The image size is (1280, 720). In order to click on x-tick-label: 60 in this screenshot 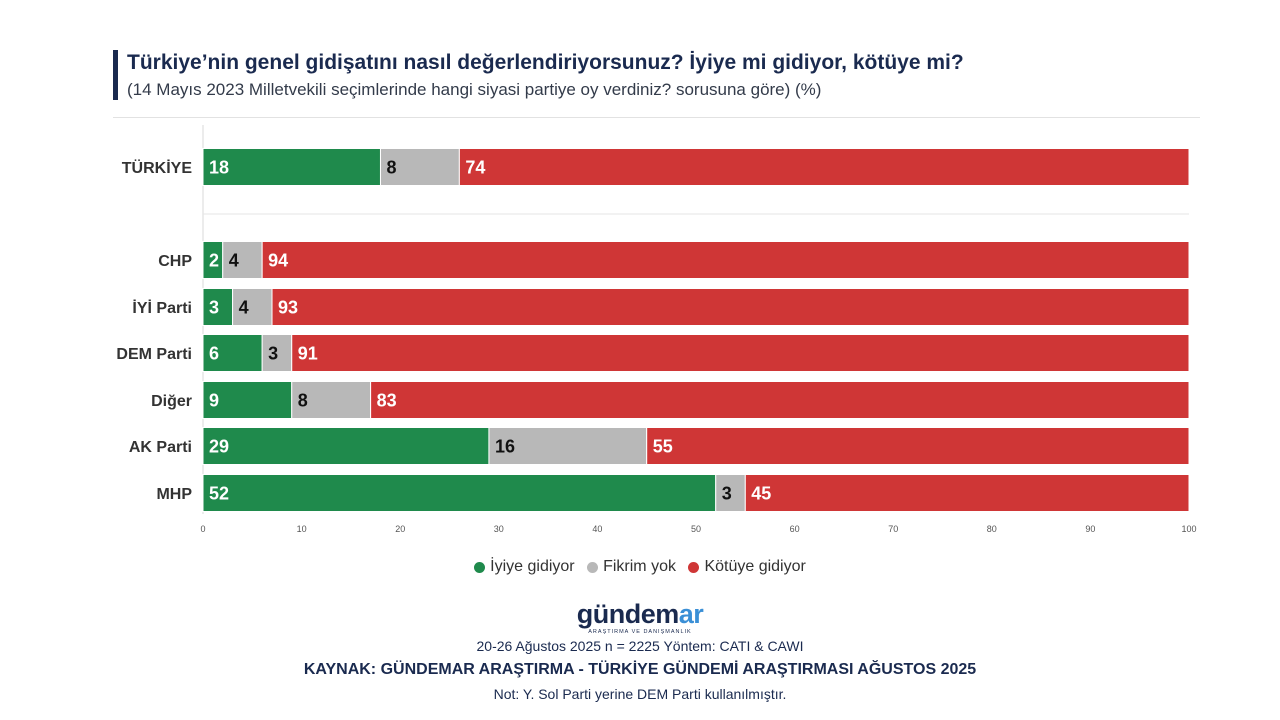, I will do `click(795, 529)`.